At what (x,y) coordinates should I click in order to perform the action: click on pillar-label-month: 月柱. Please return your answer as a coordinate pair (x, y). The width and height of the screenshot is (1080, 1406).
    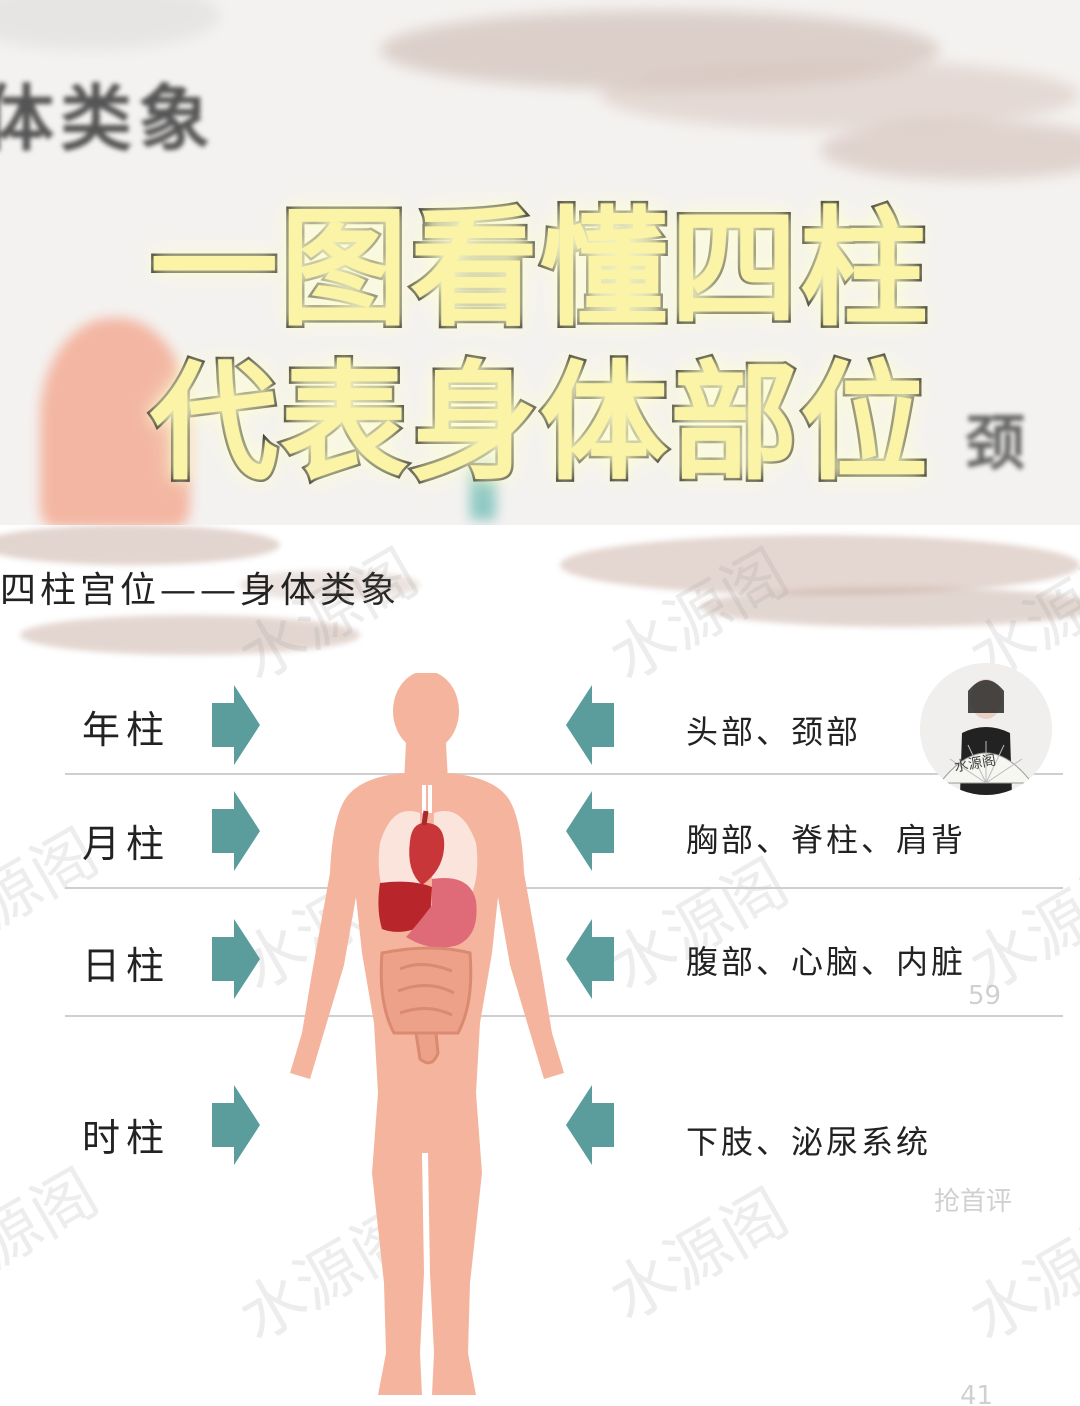
    Looking at the image, I should click on (126, 844).